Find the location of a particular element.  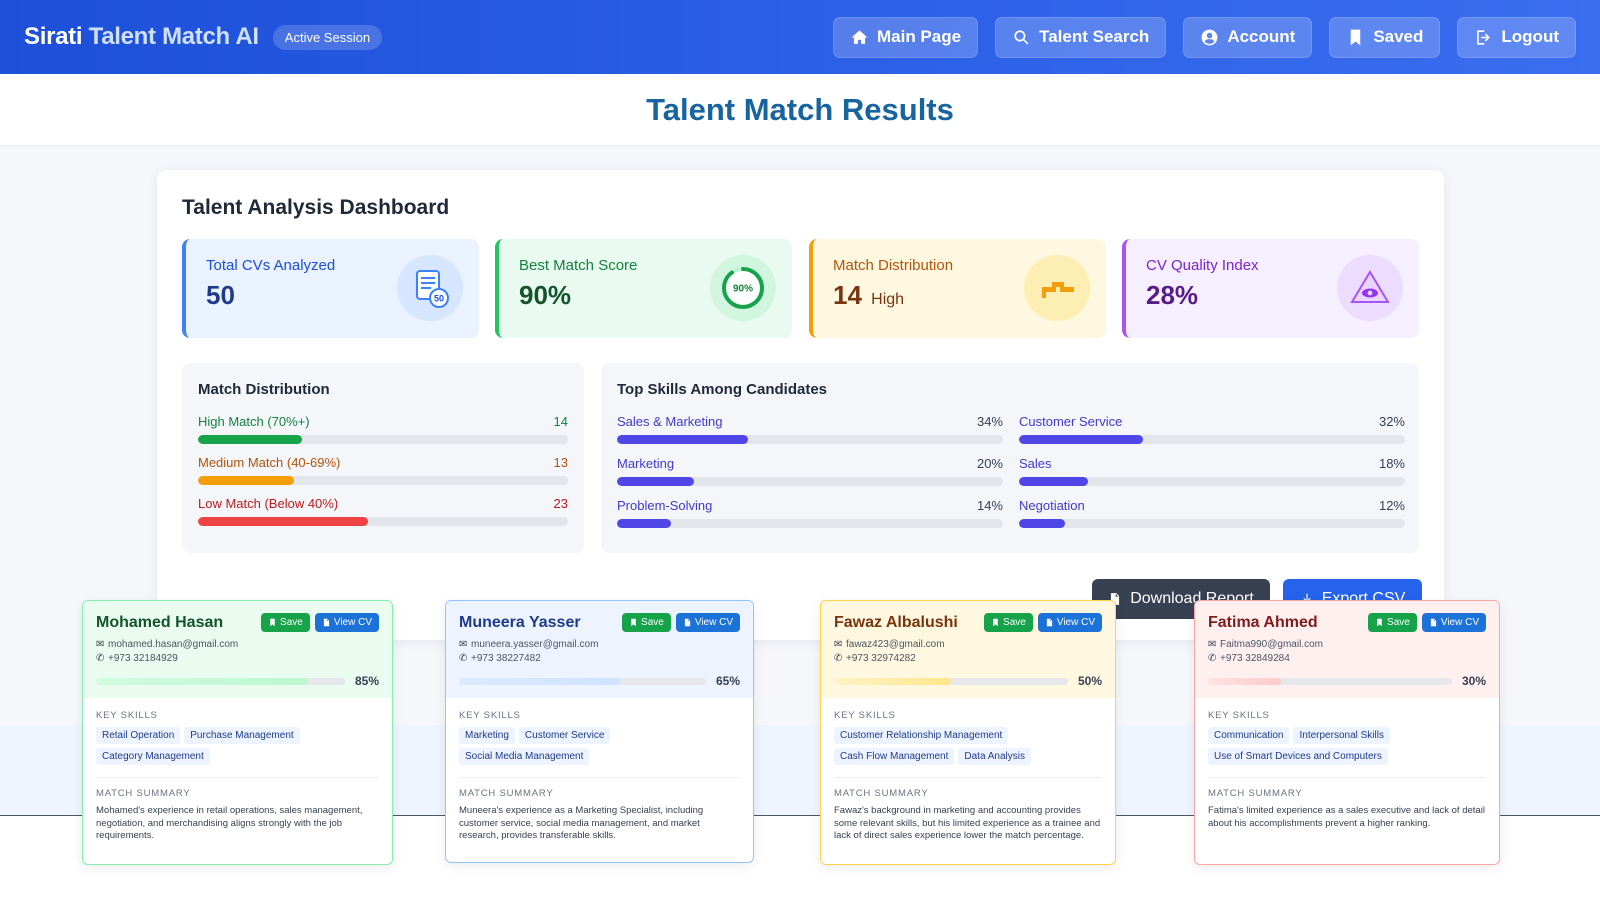

contact-info: ✉ muneera.yasser@gmail.com ✆ +973 38227482 is located at coordinates (599, 652).